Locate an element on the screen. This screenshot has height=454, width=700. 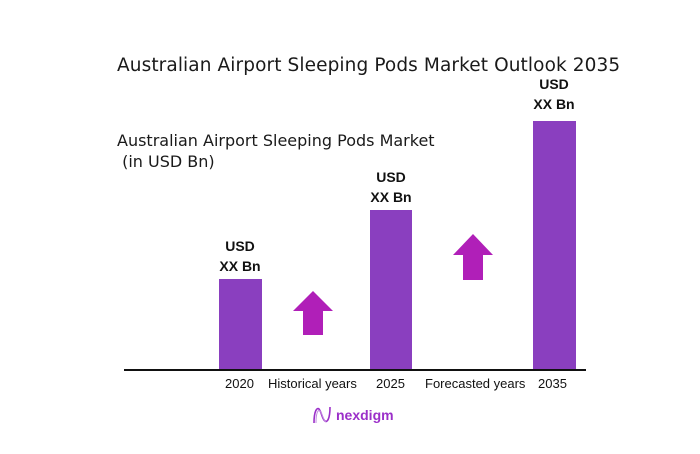
annotation-historical-years: Historical years is located at coordinates (312, 383).